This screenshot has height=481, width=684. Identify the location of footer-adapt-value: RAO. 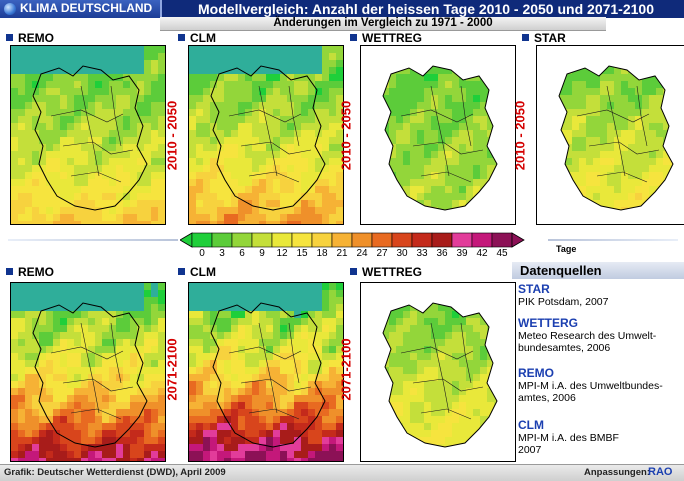
(660, 472).